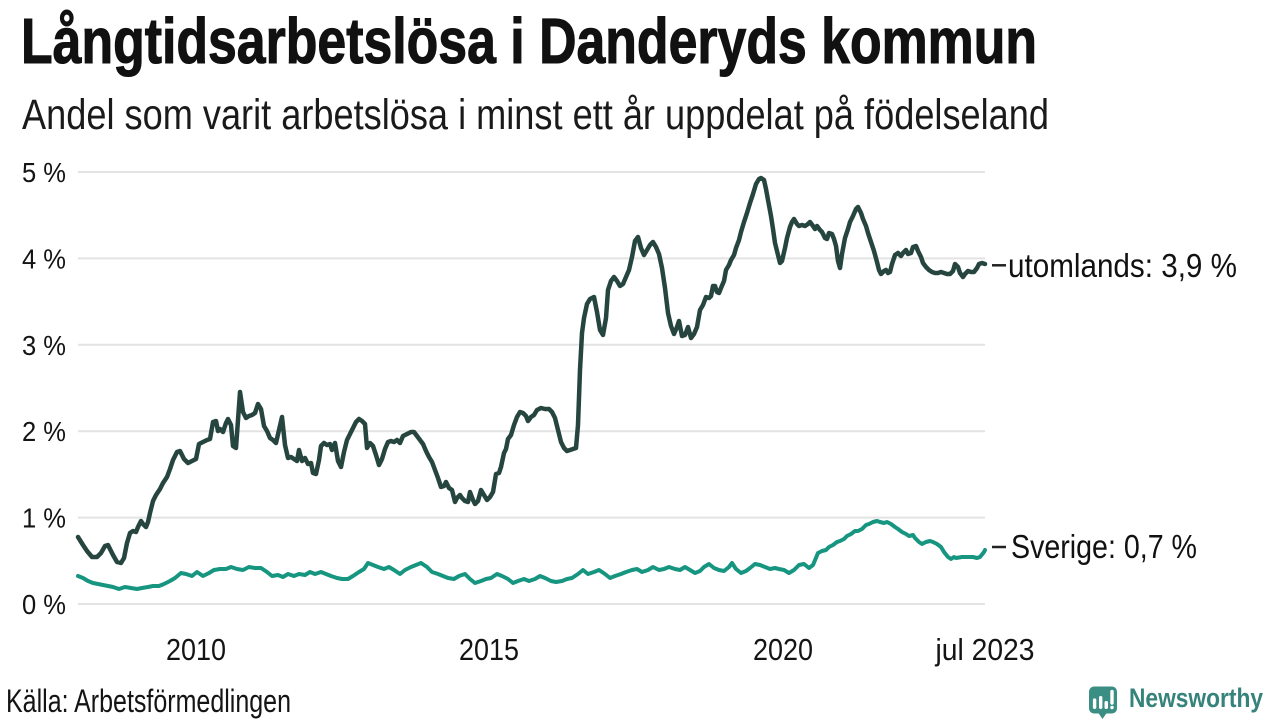  Describe the element at coordinates (44, 172) in the screenshot. I see `svg-text: 5 %` at that location.